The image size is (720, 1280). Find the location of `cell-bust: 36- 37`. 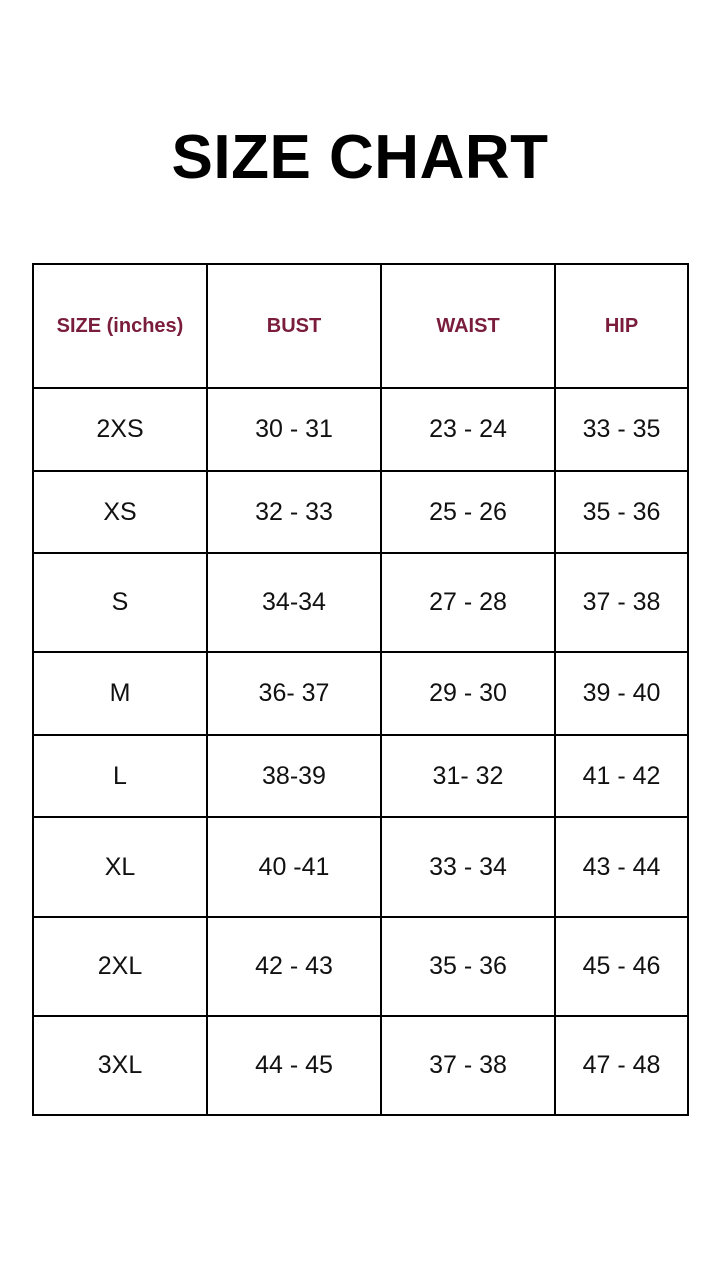

cell-bust: 36- 37 is located at coordinates (294, 693).